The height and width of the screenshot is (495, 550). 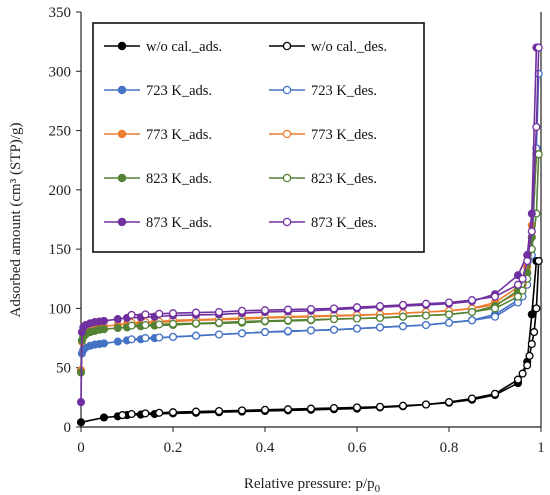 What do you see at coordinates (173, 448) in the screenshot?
I see `x-tick-label: 0.2` at bounding box center [173, 448].